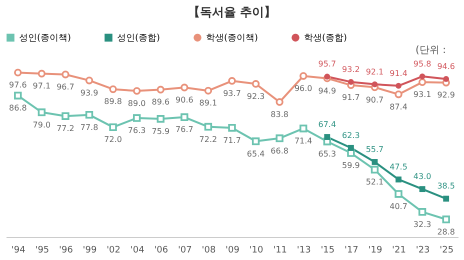 The height and width of the screenshot is (260, 464). I want to click on x-tick-label: '07, so click(185, 251).